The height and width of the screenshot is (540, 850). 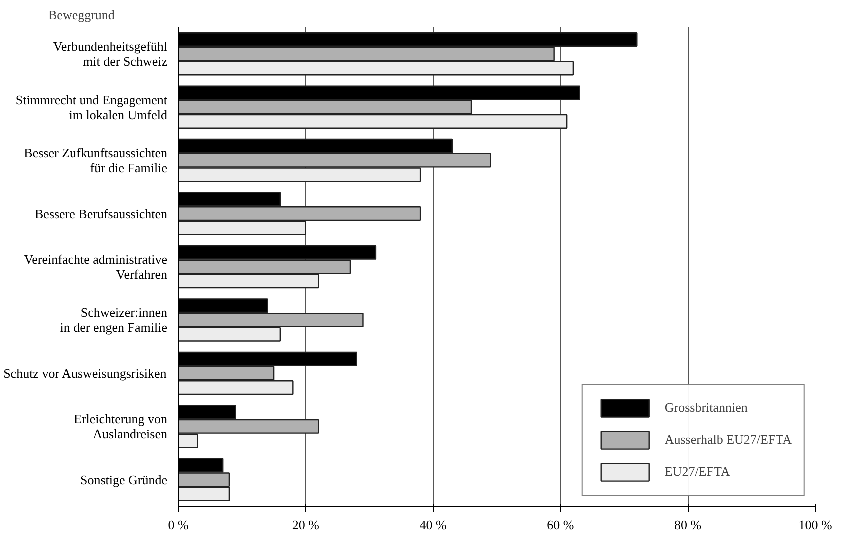 I want to click on y-axis-title: Beweggrund, so click(x=82, y=15).